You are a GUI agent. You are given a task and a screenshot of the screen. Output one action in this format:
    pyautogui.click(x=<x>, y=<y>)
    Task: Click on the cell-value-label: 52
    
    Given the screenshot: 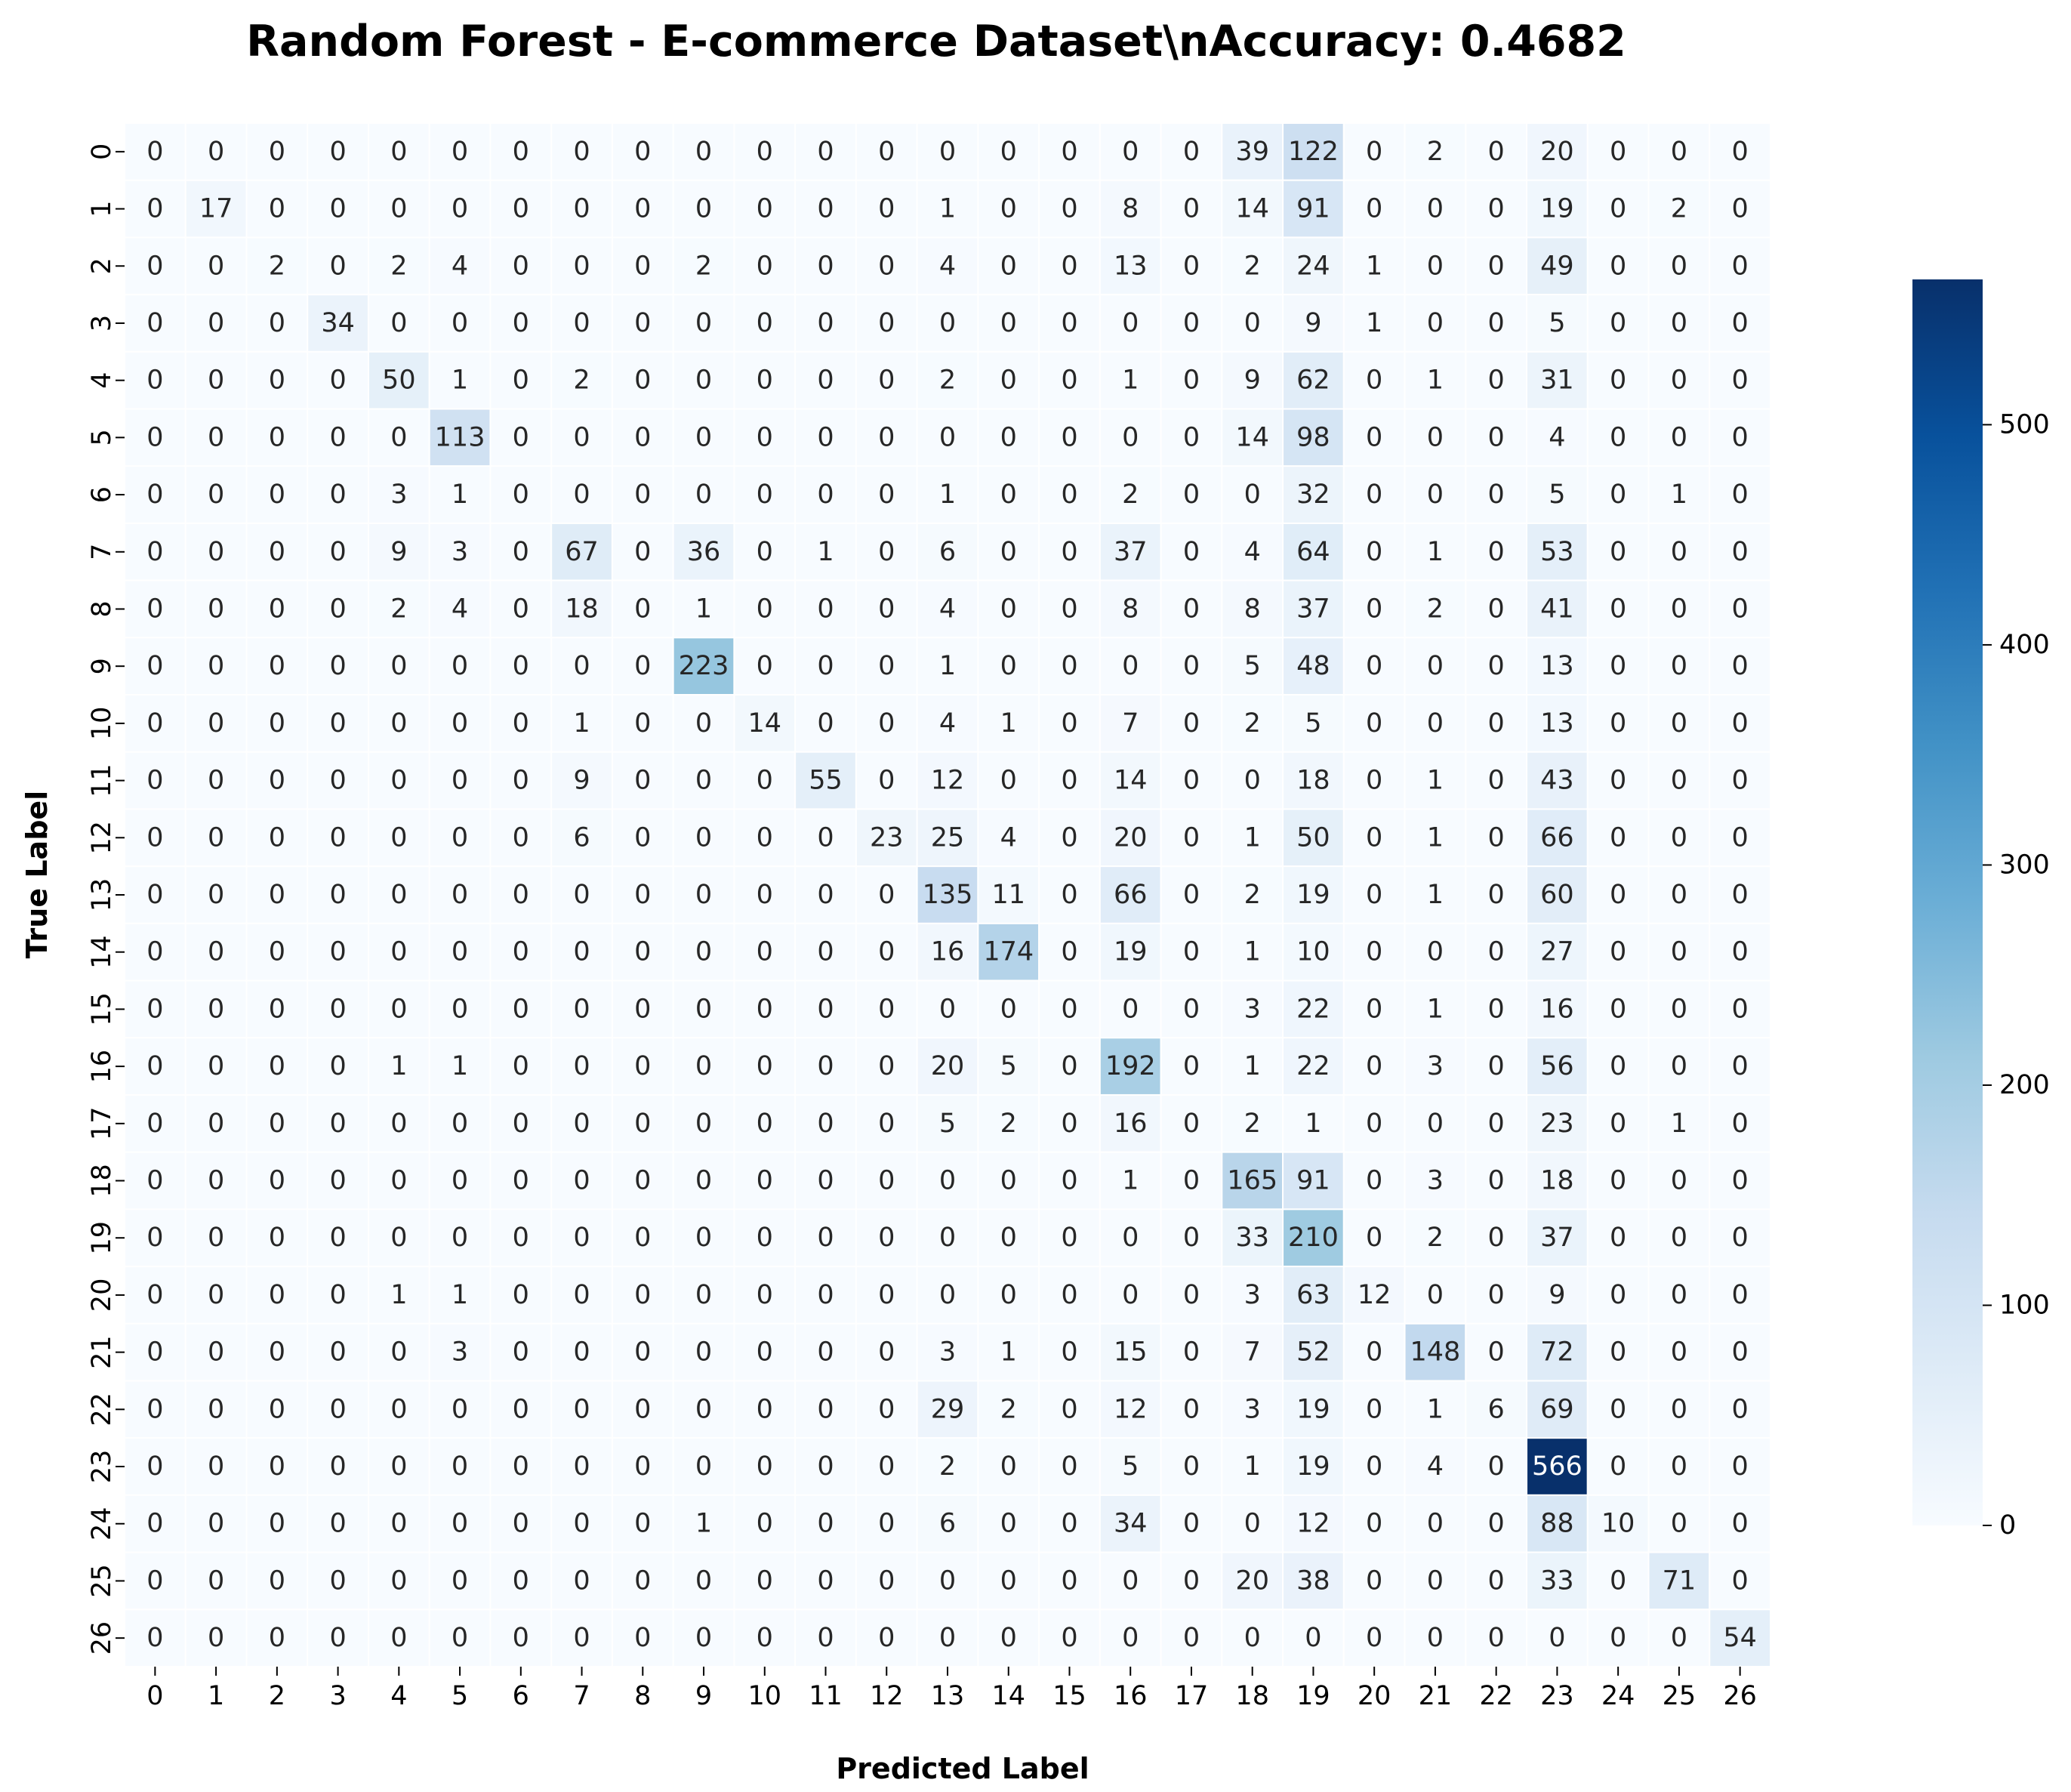 What is the action you would take?
    pyautogui.click(x=1313, y=1352)
    